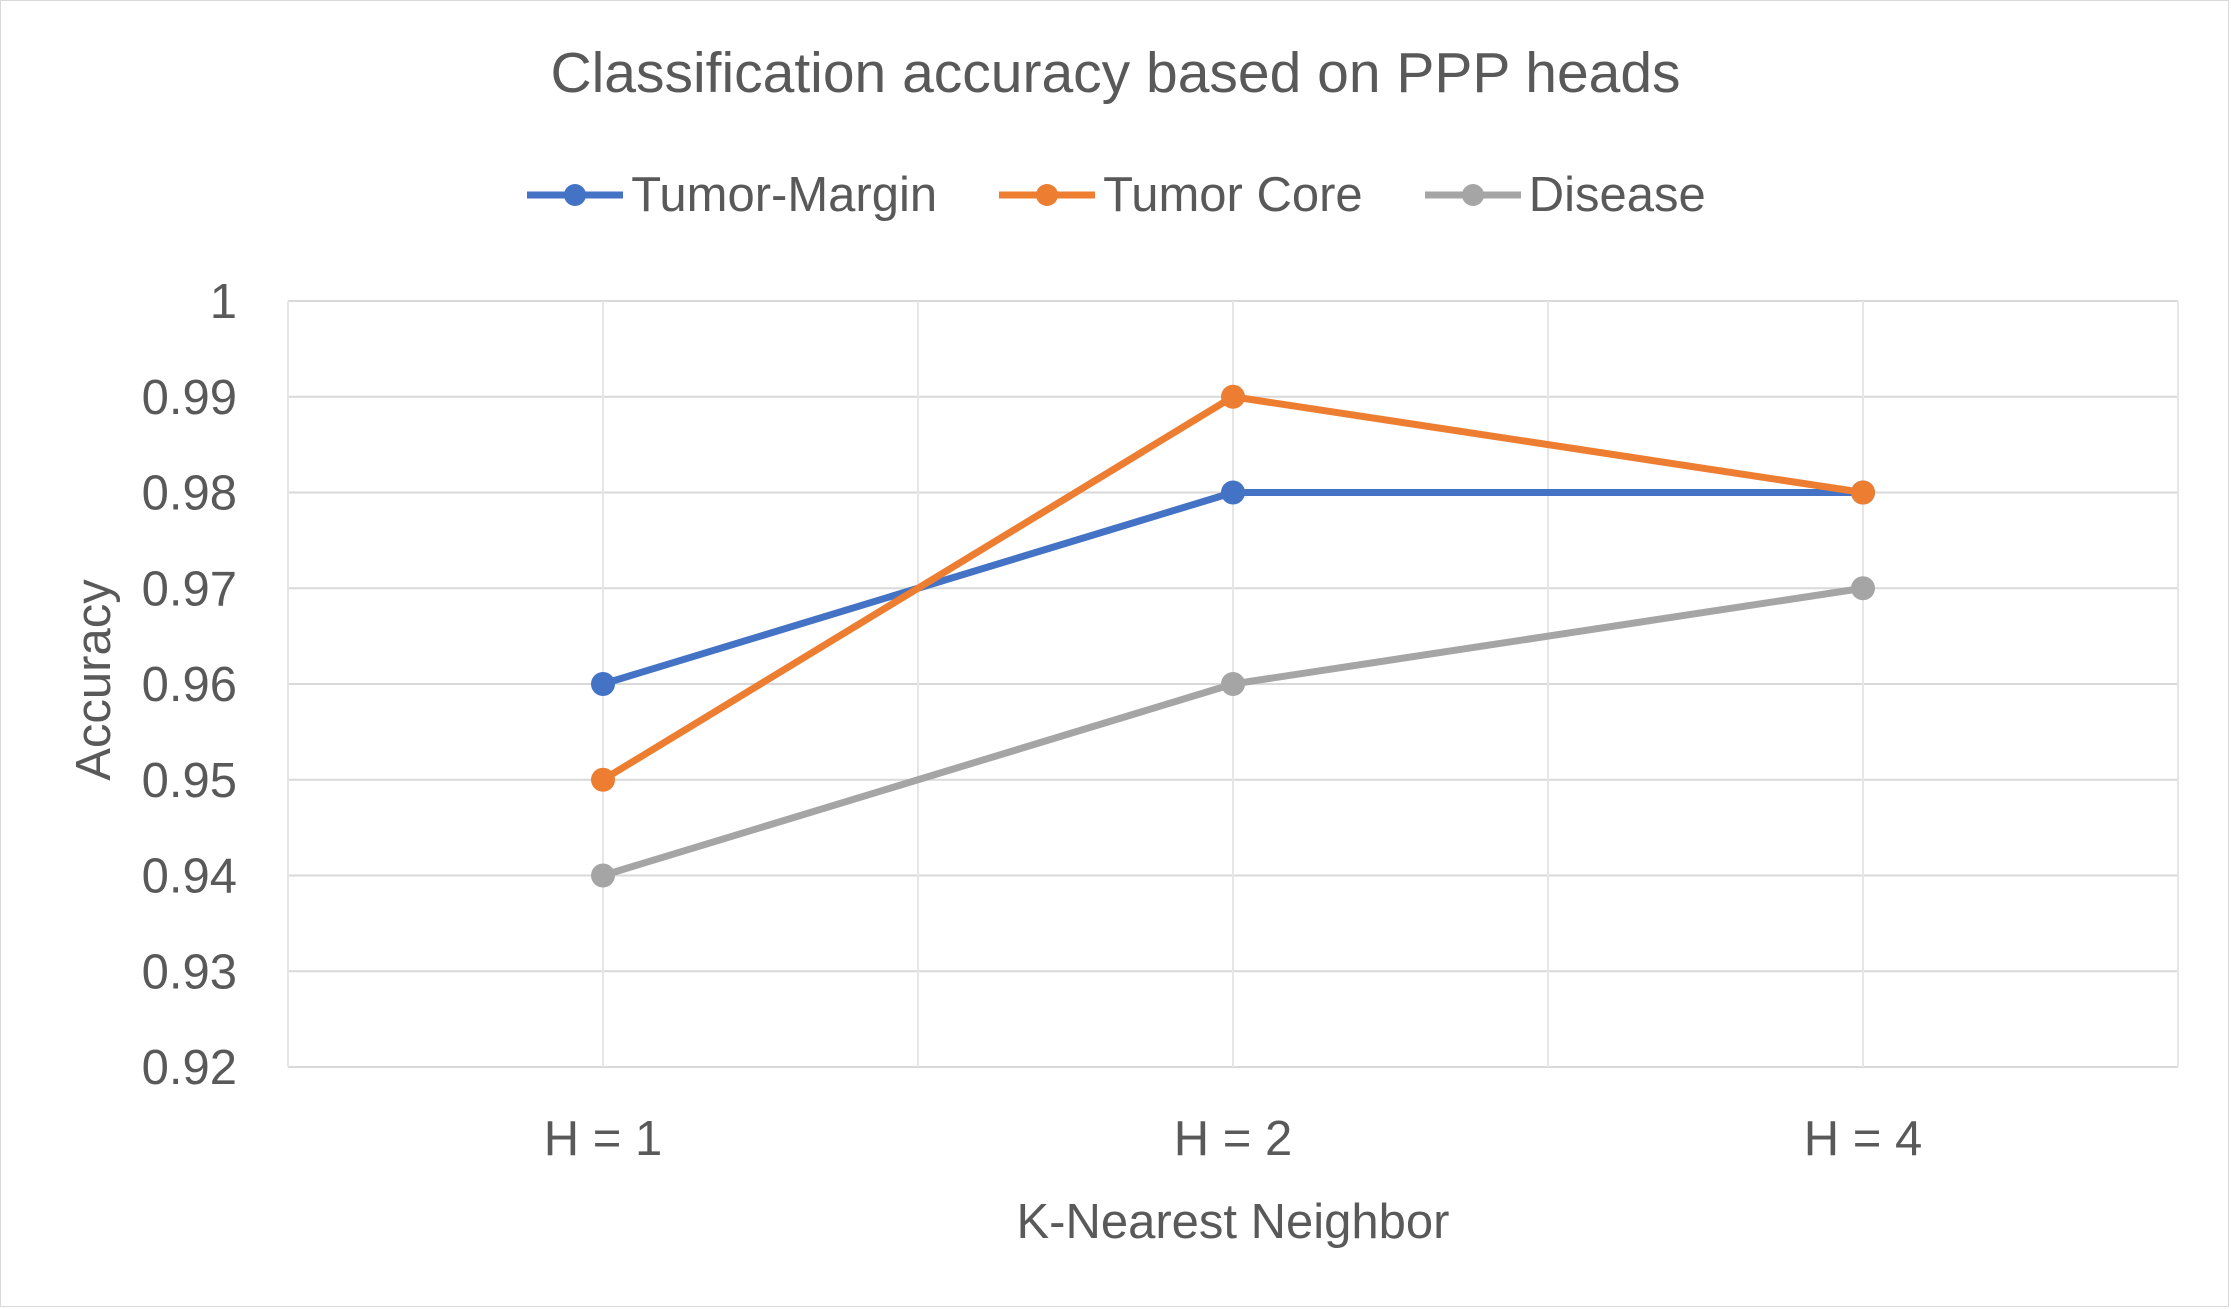 The height and width of the screenshot is (1309, 2231). I want to click on y-tick-label: 0.92, so click(189, 1068).